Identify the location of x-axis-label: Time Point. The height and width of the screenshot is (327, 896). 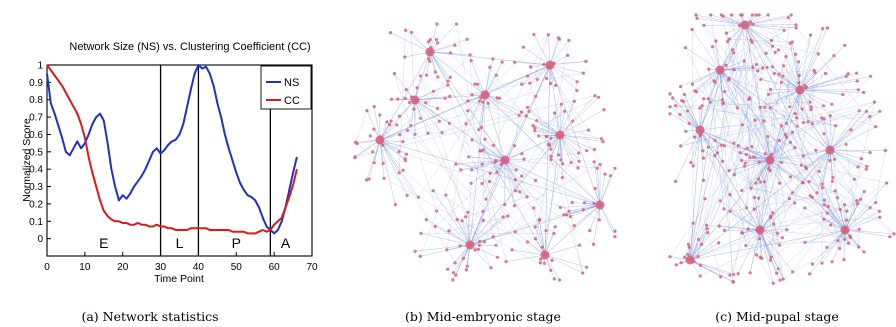
(179, 279).